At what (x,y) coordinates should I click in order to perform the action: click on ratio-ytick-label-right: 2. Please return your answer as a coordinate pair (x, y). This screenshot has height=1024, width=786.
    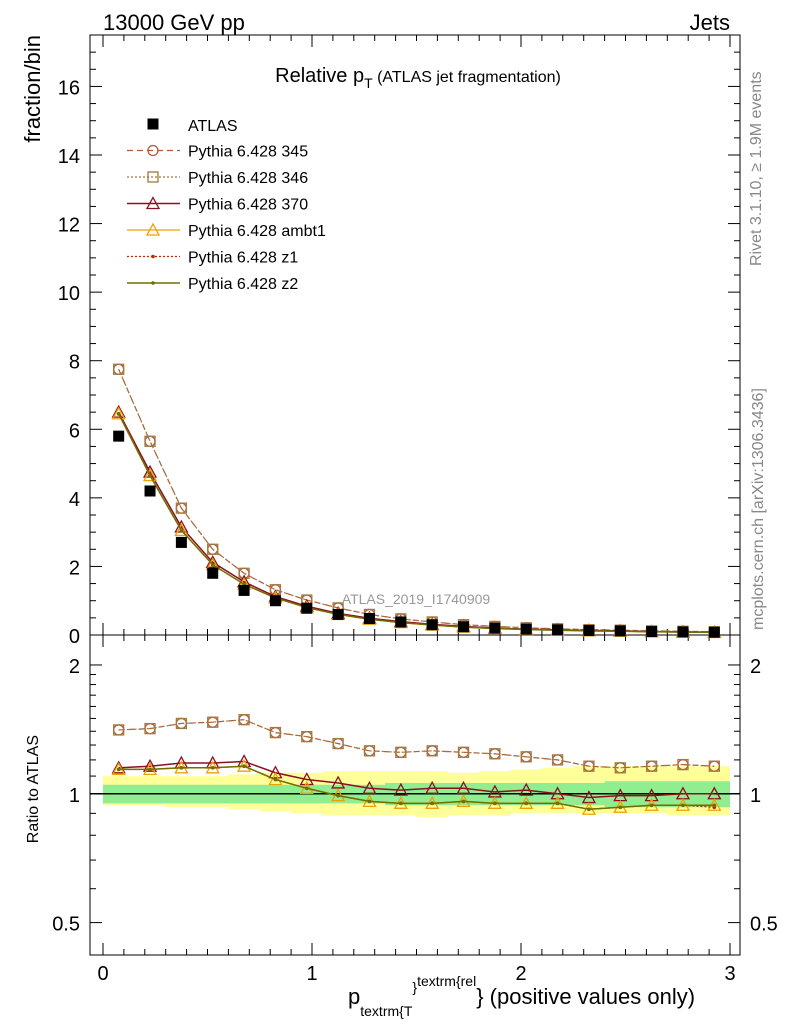
    Looking at the image, I should click on (755, 667).